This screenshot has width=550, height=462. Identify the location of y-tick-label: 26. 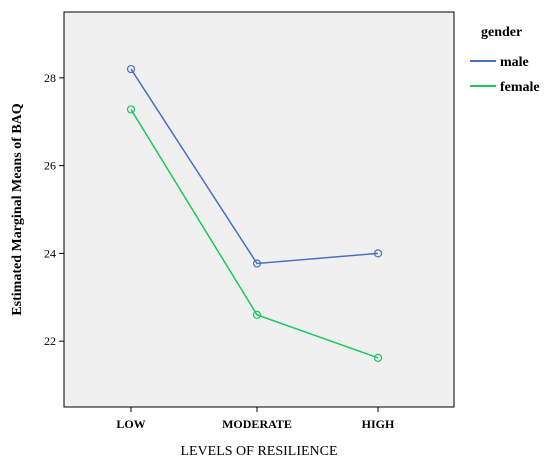
(50, 166).